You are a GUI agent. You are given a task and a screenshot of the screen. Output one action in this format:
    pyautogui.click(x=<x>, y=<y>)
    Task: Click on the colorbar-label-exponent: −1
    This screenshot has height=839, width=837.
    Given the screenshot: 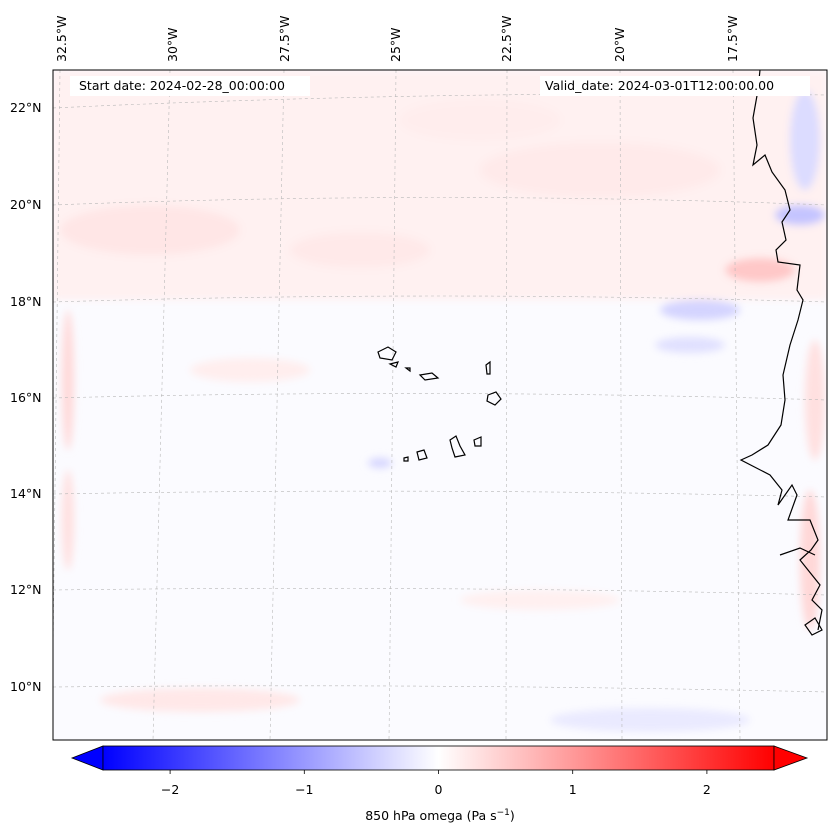 What is the action you would take?
    pyautogui.click(x=503, y=813)
    